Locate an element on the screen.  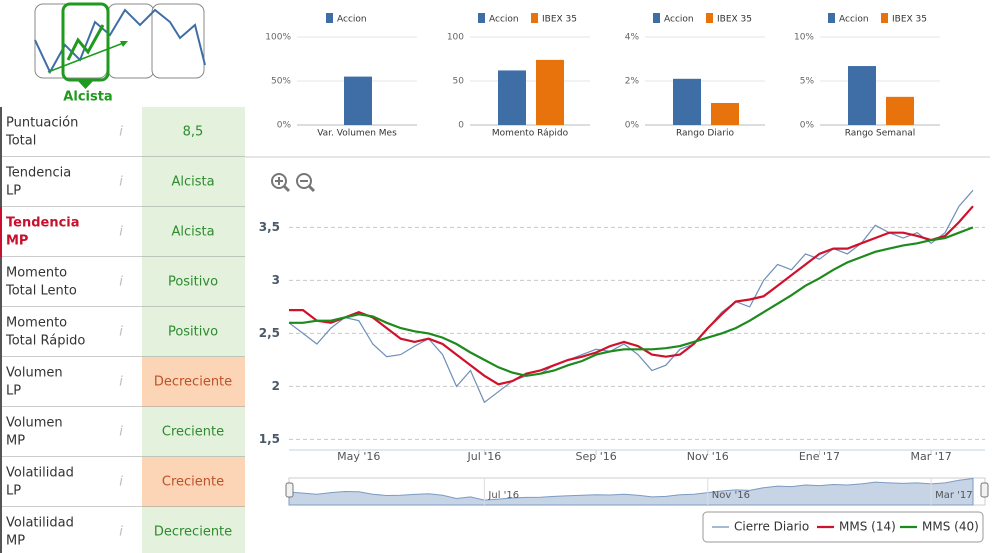
legend-box is located at coordinates (843, 527).